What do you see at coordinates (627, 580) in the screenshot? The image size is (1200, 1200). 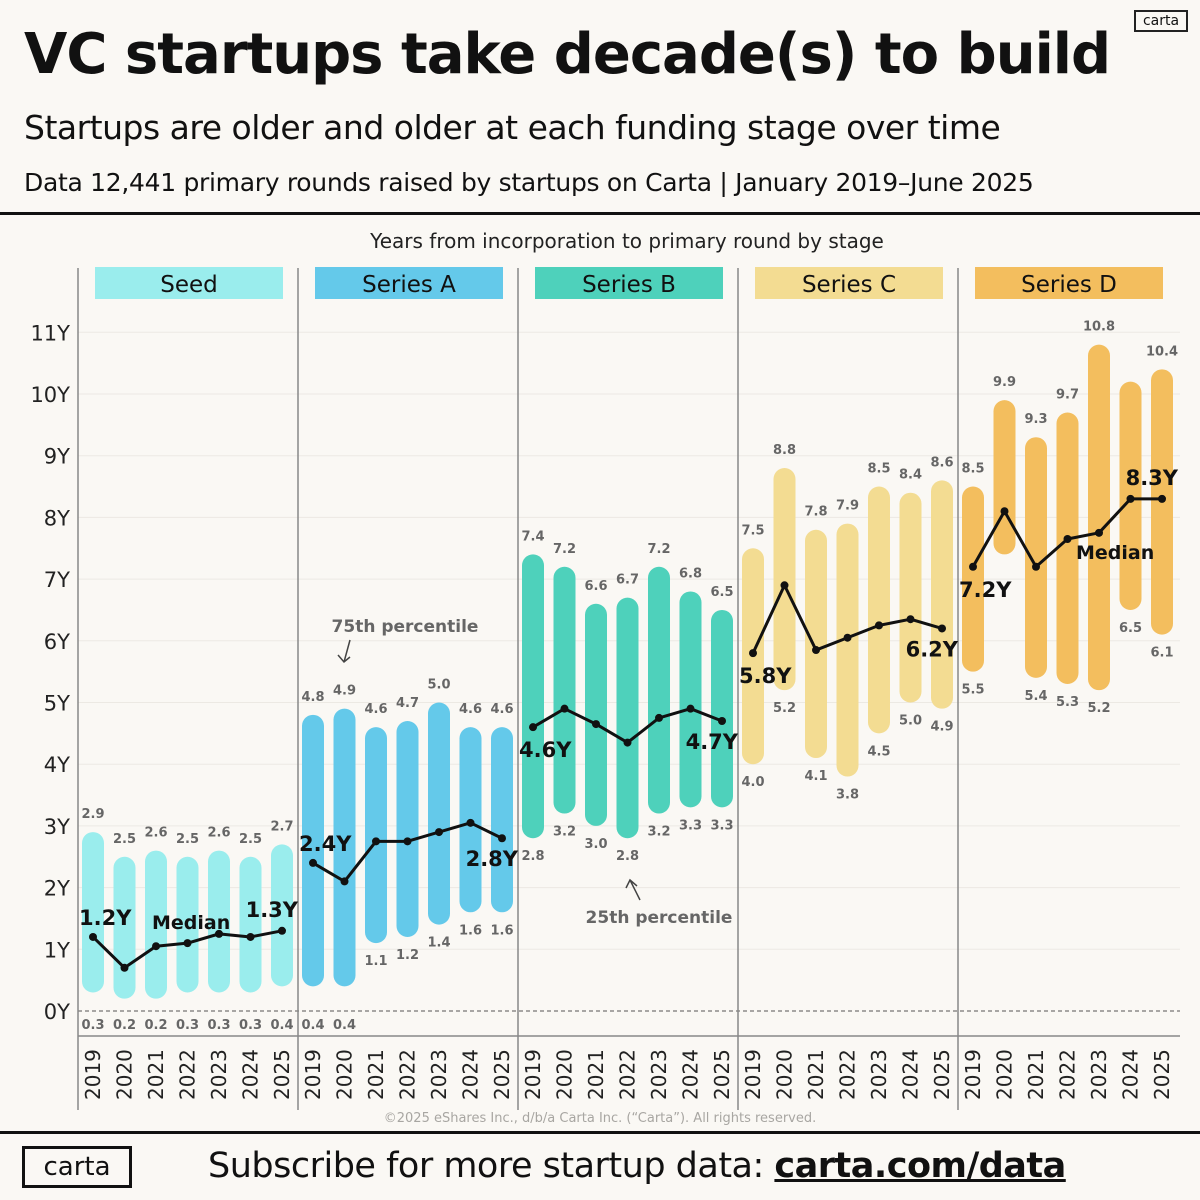 I see `p75-label: 6.7` at bounding box center [627, 580].